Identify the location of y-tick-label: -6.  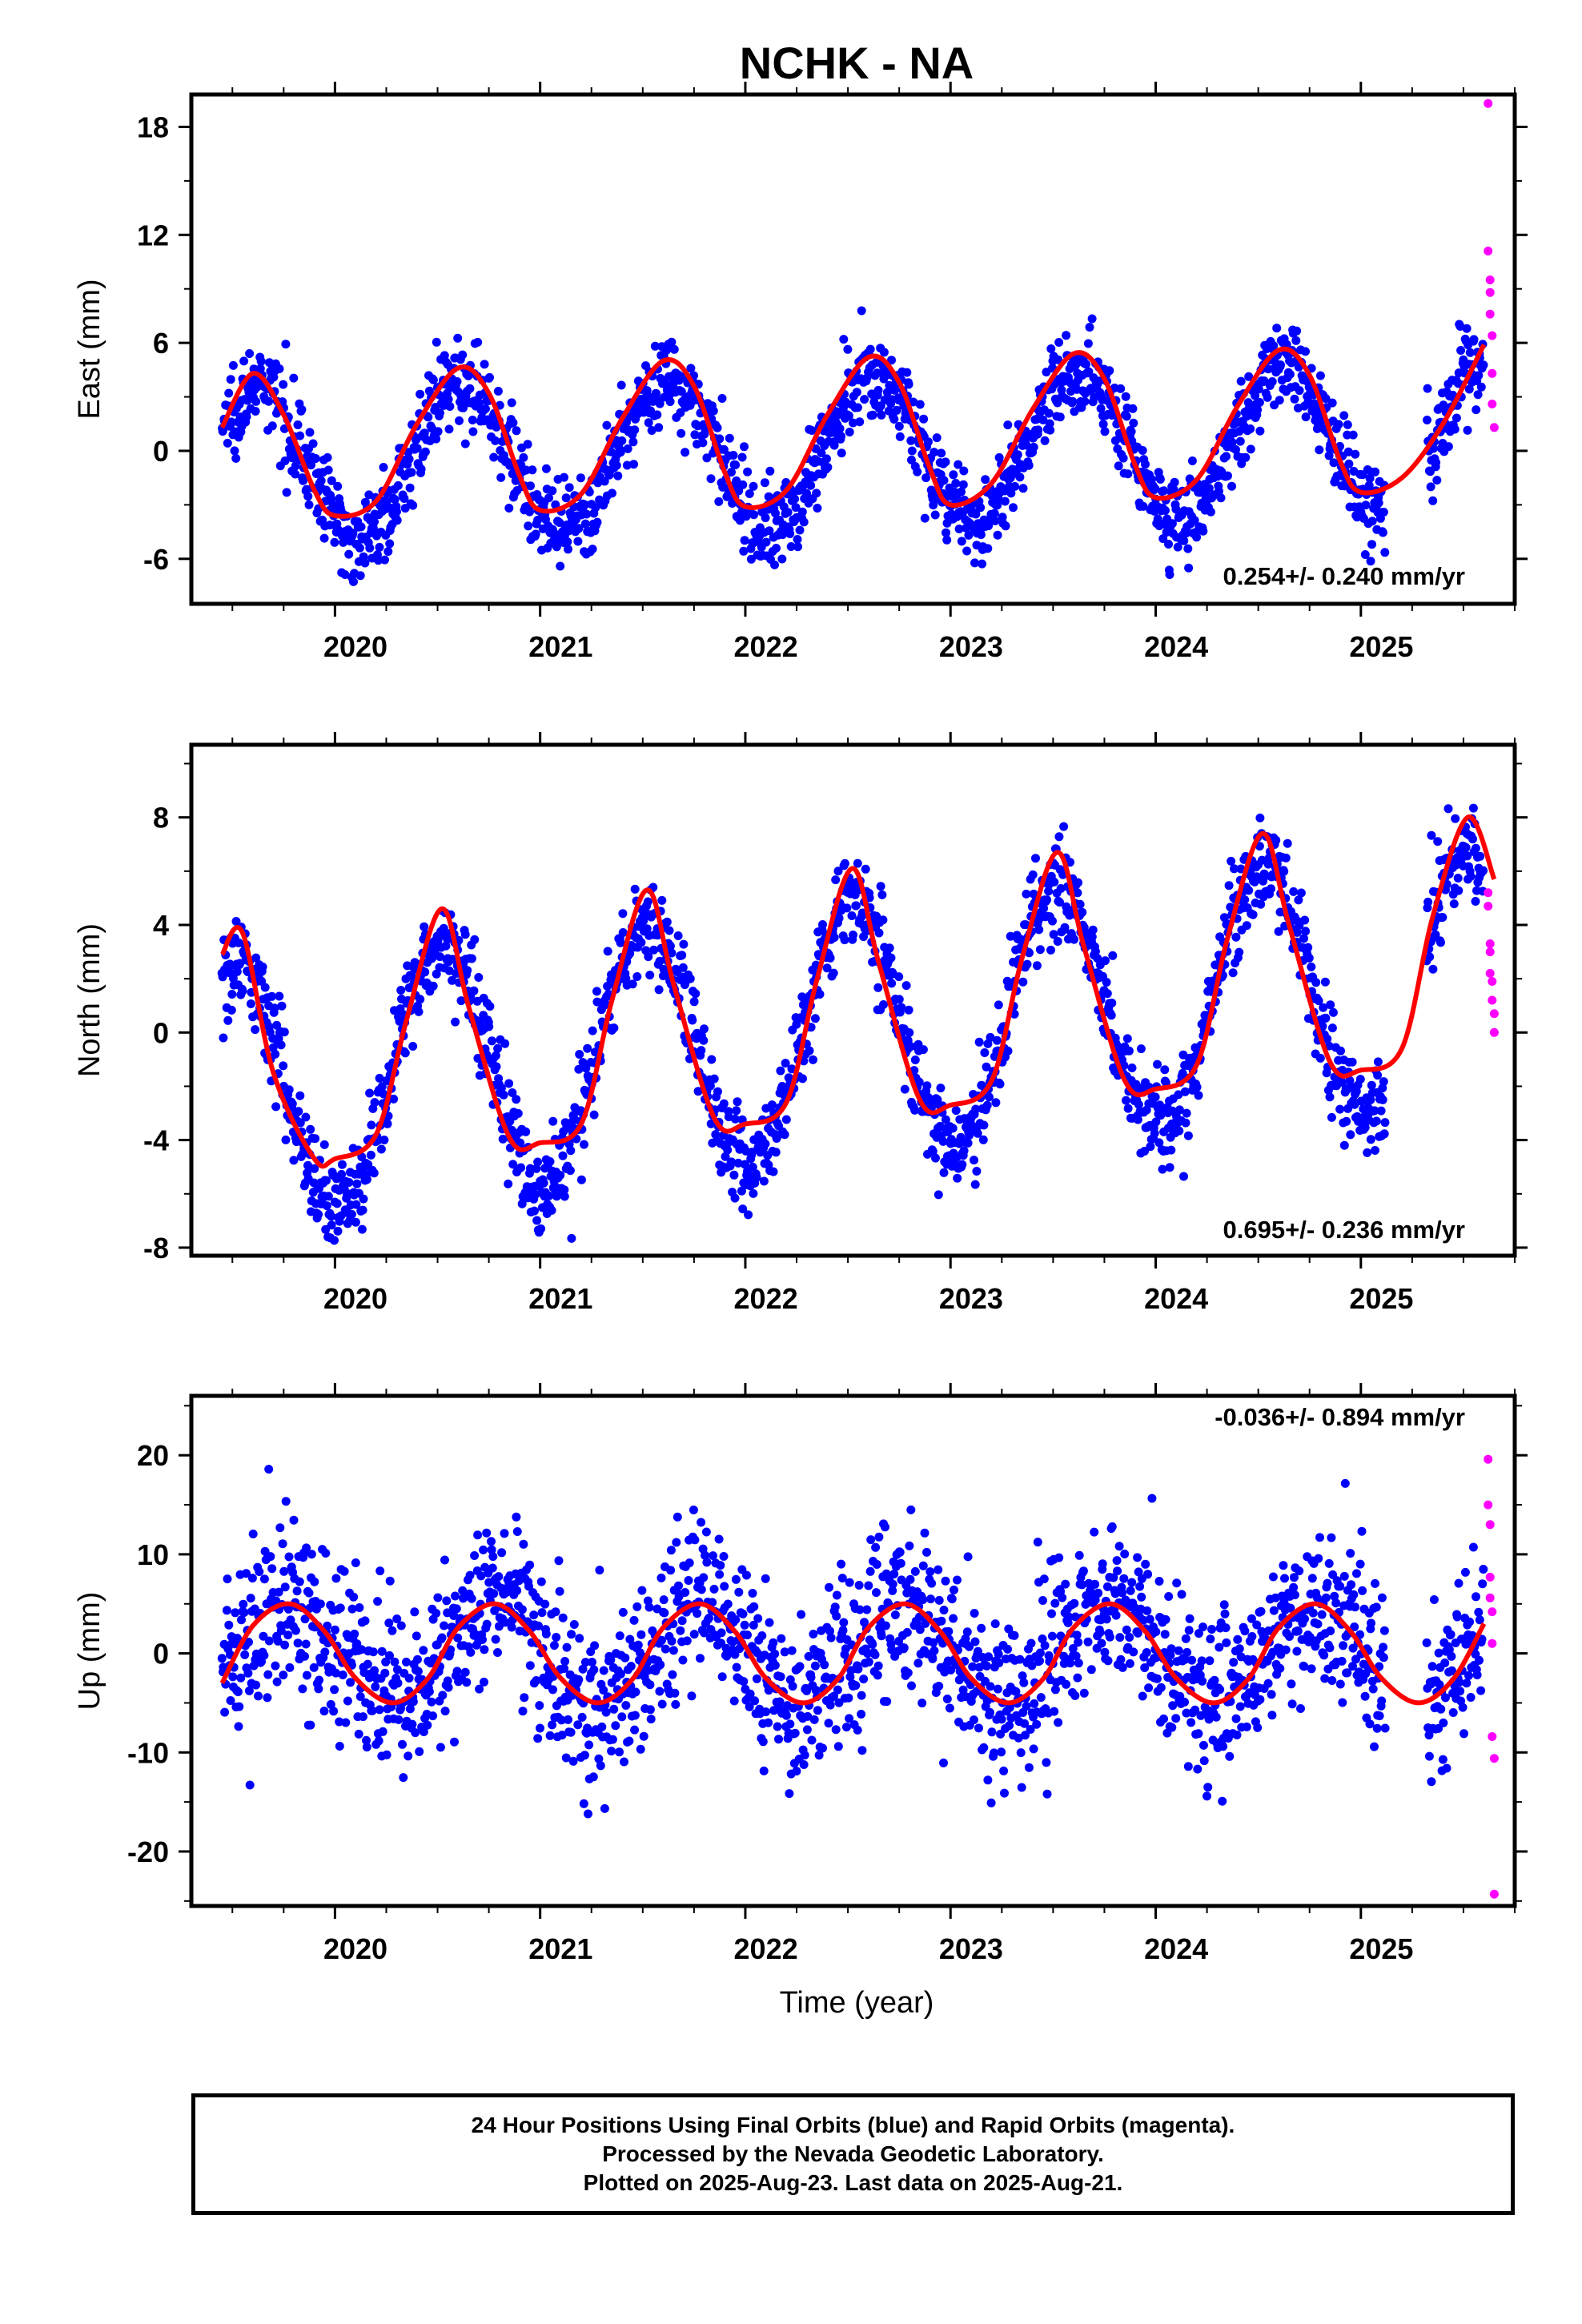
(156, 559).